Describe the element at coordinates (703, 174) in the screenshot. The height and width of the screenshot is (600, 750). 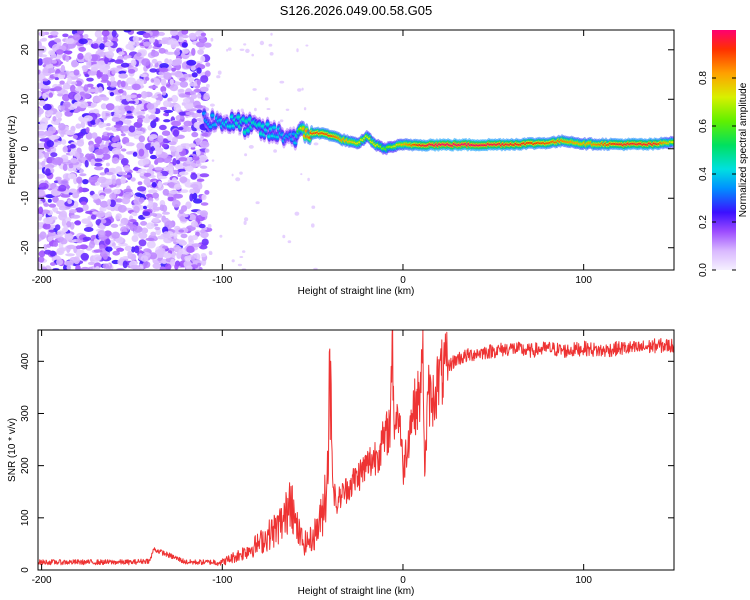
I see `colorbar-tick-label: 0.4` at that location.